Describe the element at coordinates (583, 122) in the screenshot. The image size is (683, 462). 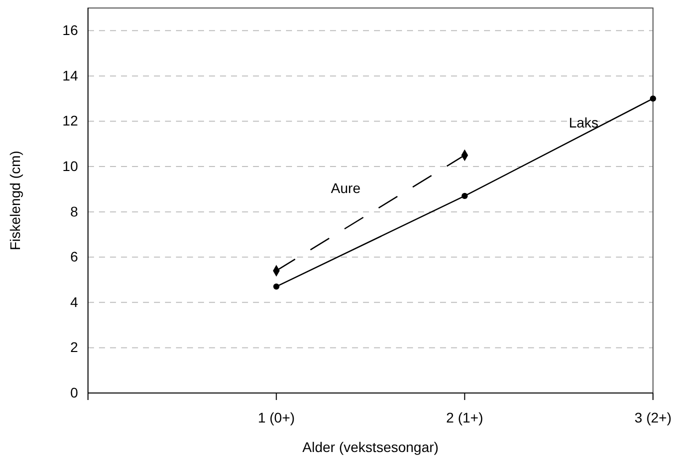
I see `series-label: Laks` at that location.